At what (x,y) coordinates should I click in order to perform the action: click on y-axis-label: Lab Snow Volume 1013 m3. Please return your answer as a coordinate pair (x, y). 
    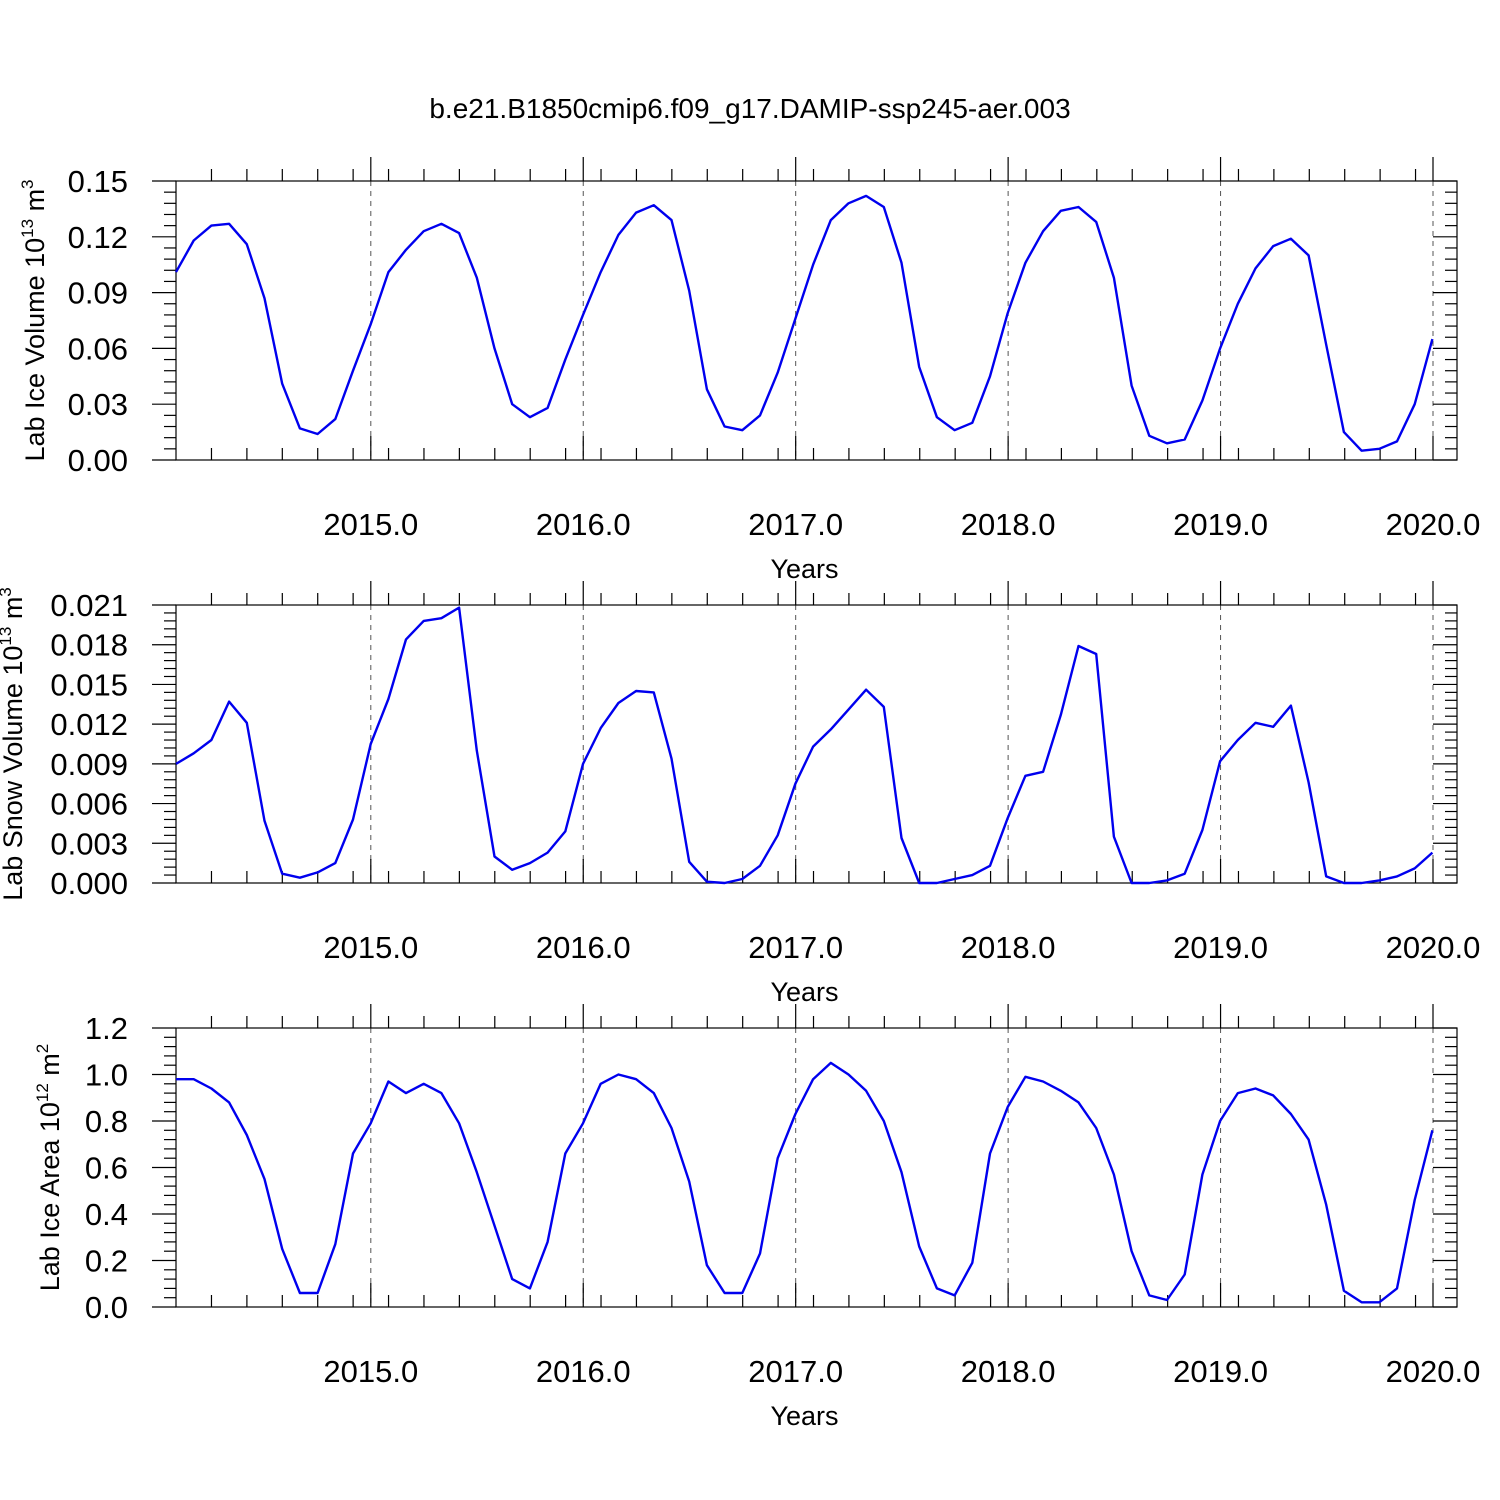
    Looking at the image, I should click on (14, 744).